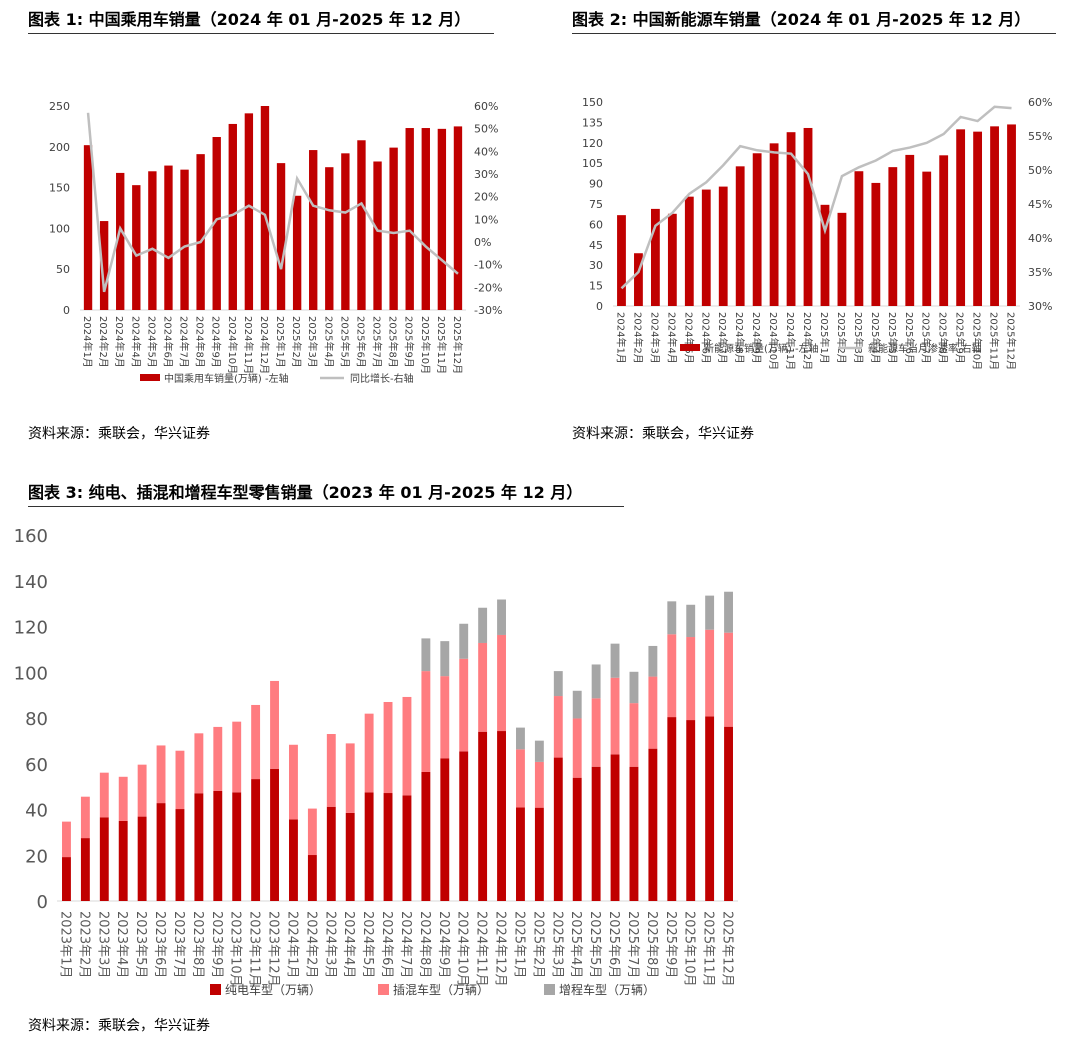 The width and height of the screenshot is (1069, 1037). Describe the element at coordinates (178, 944) in the screenshot. I see `x-tick-label: 2023年7月` at that location.